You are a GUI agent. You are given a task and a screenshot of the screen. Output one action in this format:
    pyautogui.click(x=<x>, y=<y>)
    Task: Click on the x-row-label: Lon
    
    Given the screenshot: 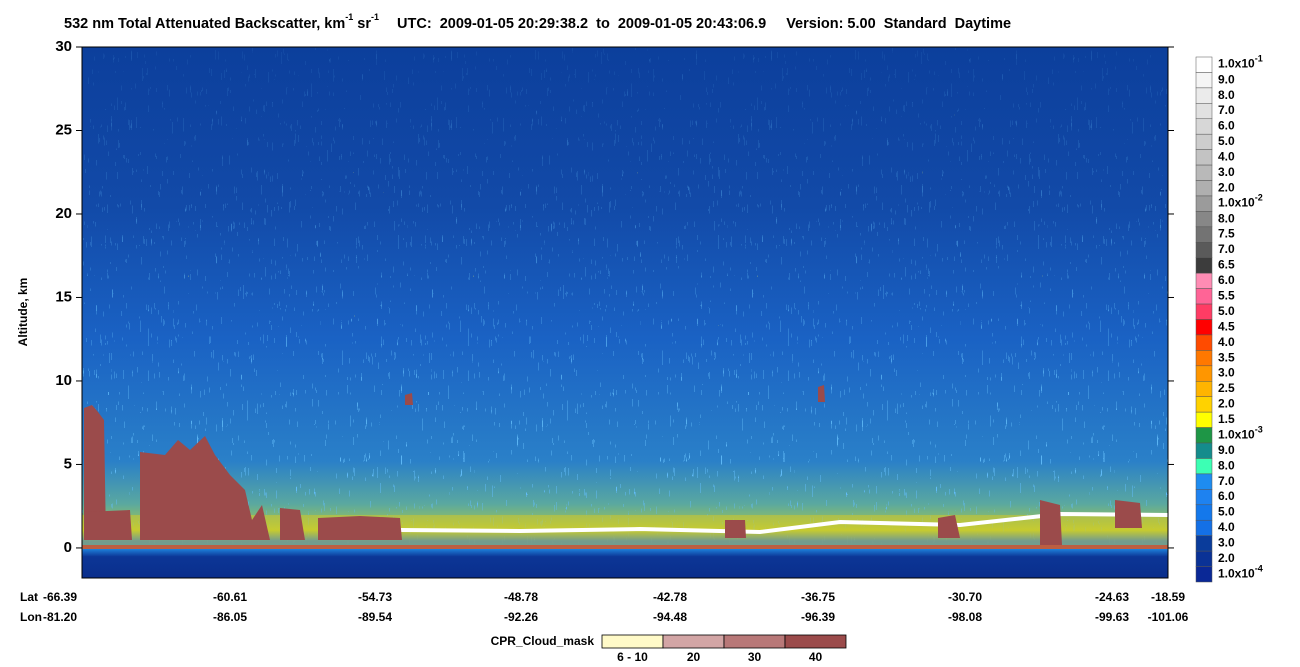 What is the action you would take?
    pyautogui.click(x=31, y=617)
    